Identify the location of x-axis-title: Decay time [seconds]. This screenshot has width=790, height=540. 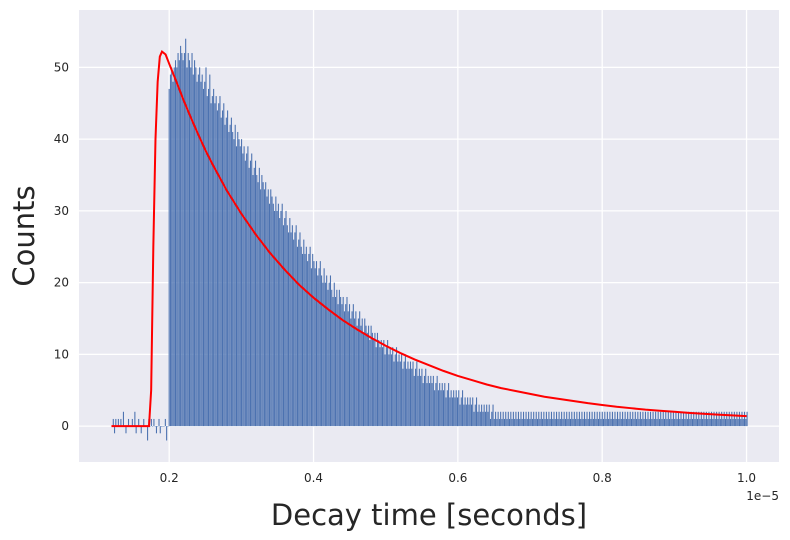
(429, 515).